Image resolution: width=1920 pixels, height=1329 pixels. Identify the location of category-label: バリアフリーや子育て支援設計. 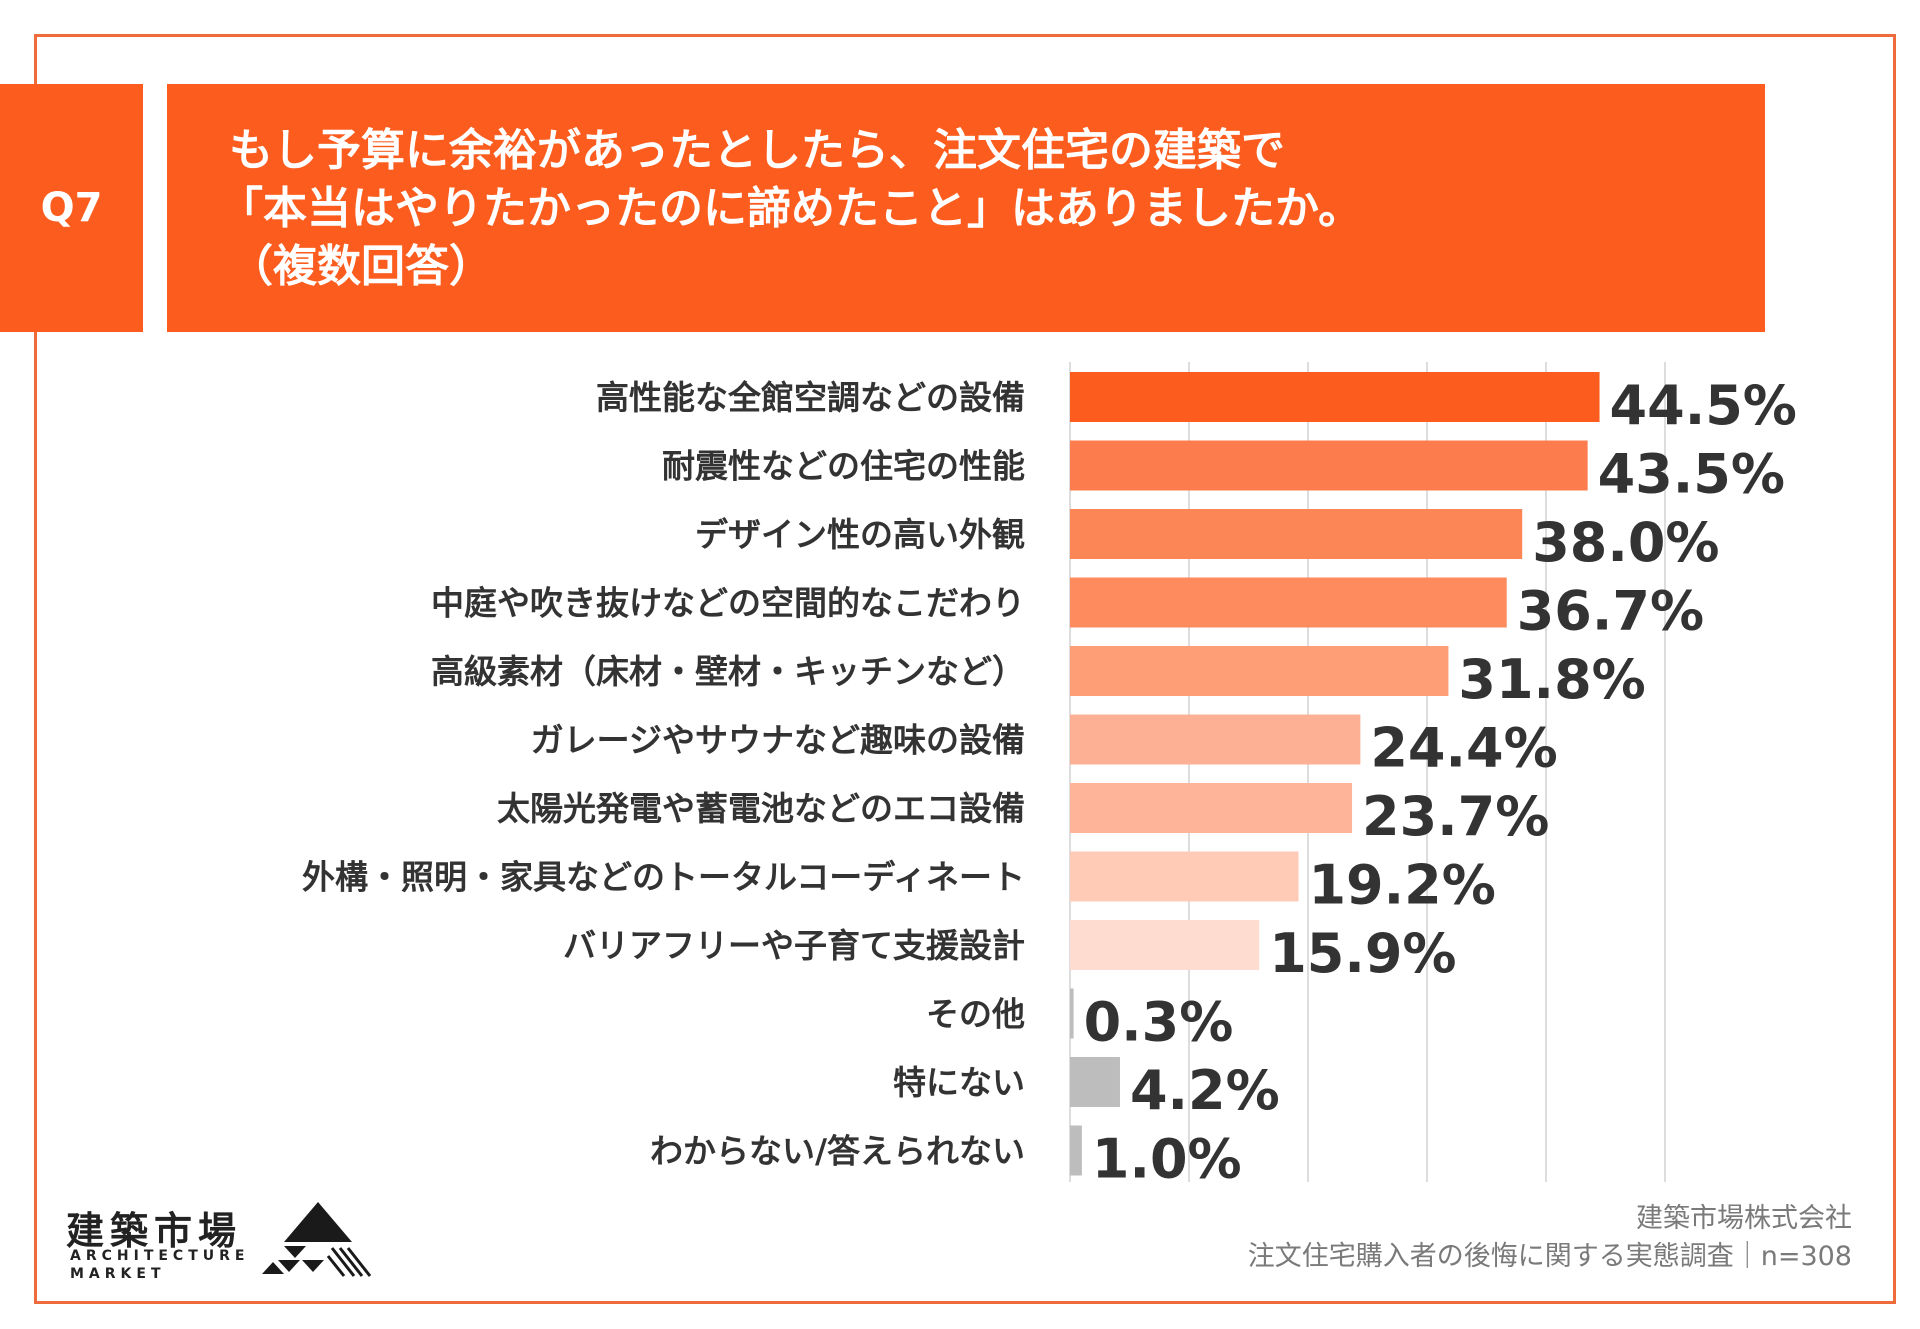
(794, 945).